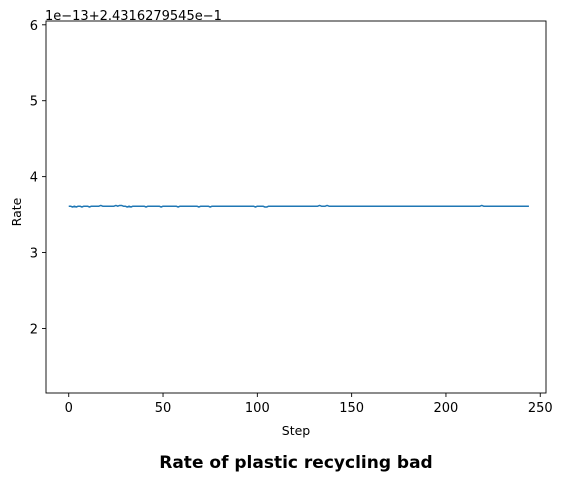  I want to click on x-tick-label: 200, so click(446, 408).